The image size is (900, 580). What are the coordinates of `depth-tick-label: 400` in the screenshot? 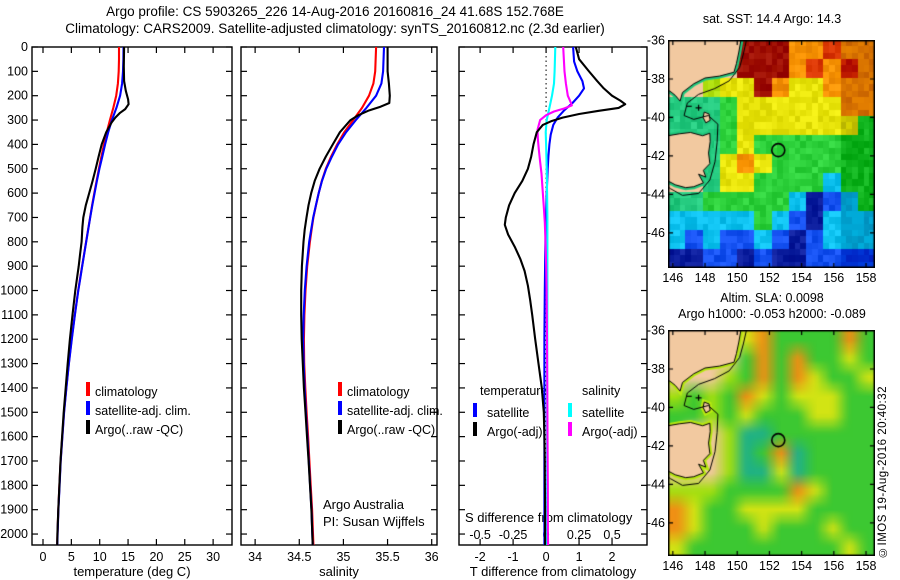 It's located at (17, 144).